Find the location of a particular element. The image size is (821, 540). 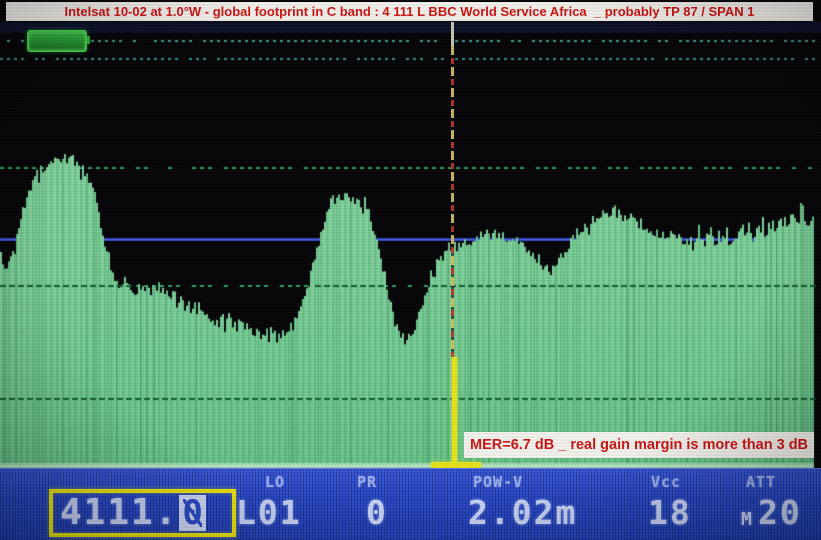

status-bar: LO L01 PR 0 POW-V 2.02m Vcc 18 ATT M 20 is located at coordinates (410, 504).